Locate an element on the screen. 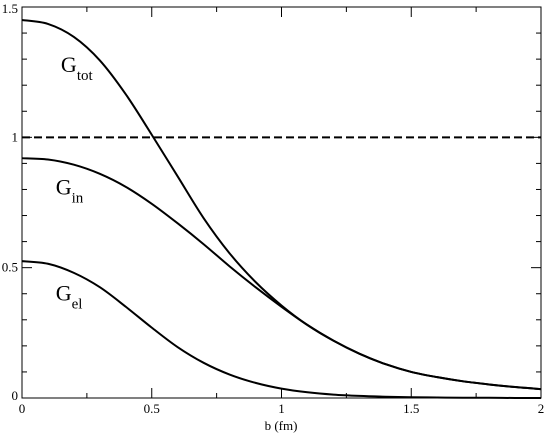  x-axis-label: b (fm) is located at coordinates (281, 425).